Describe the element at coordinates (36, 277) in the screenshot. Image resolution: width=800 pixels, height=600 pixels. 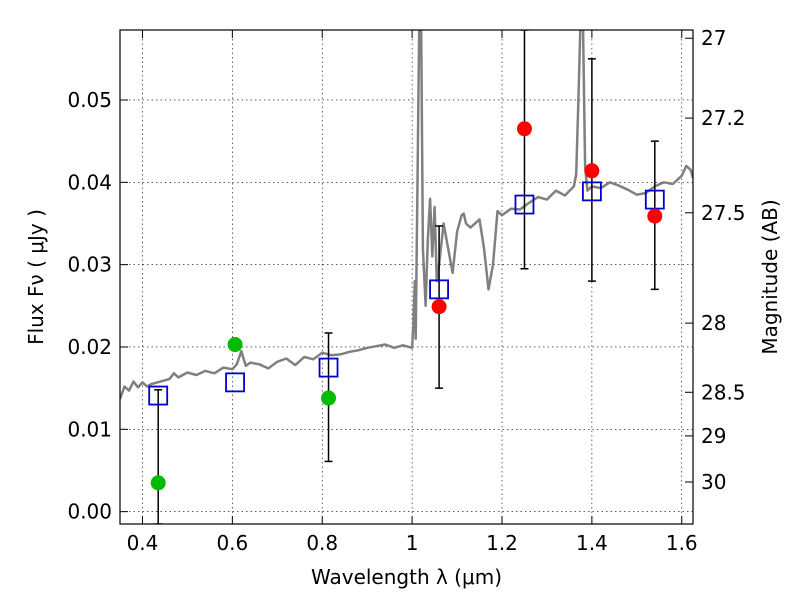
I see `y-axis-label: Flux Fν ( μJy )` at that location.